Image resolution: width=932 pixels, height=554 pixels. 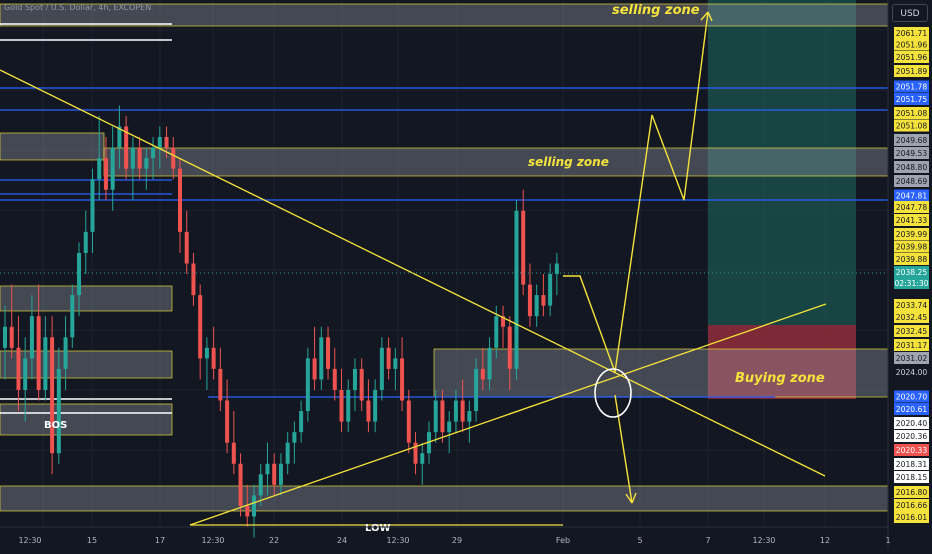 What do you see at coordinates (912, 140) in the screenshot?
I see `y-tick-label: 2049.68` at bounding box center [912, 140].